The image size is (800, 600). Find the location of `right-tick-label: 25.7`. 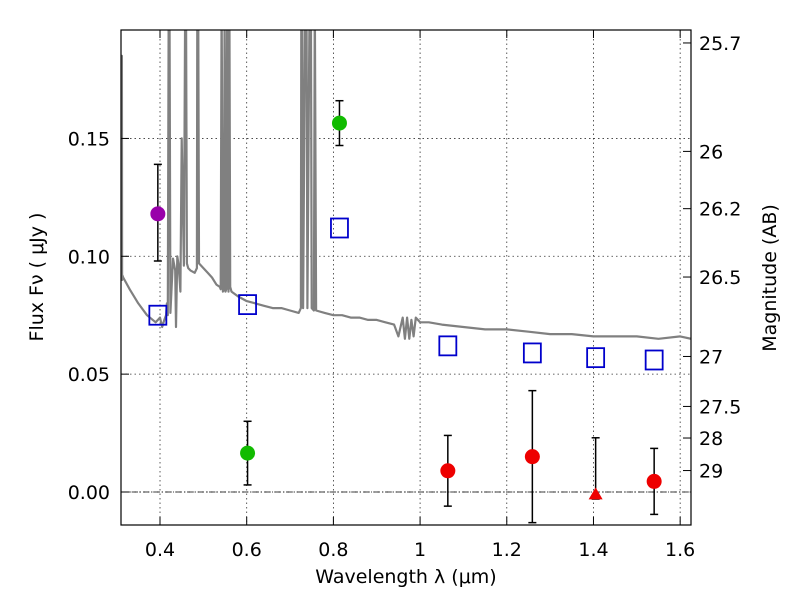

right-tick-label: 25.7 is located at coordinates (720, 44).